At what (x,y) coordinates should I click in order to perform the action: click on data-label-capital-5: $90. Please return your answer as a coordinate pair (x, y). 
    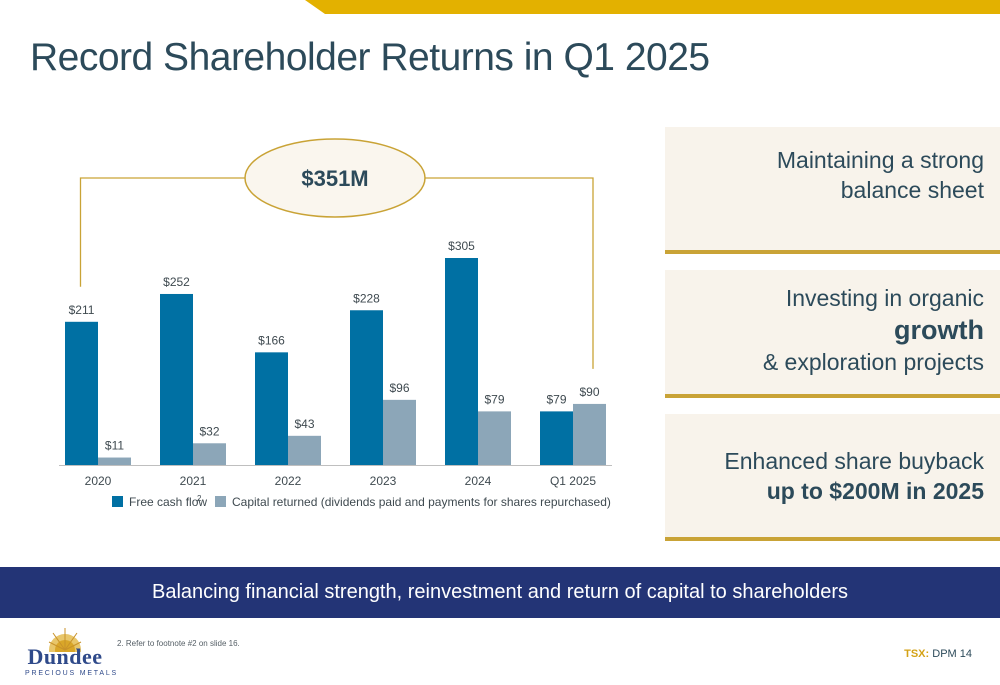
    Looking at the image, I should click on (589, 392).